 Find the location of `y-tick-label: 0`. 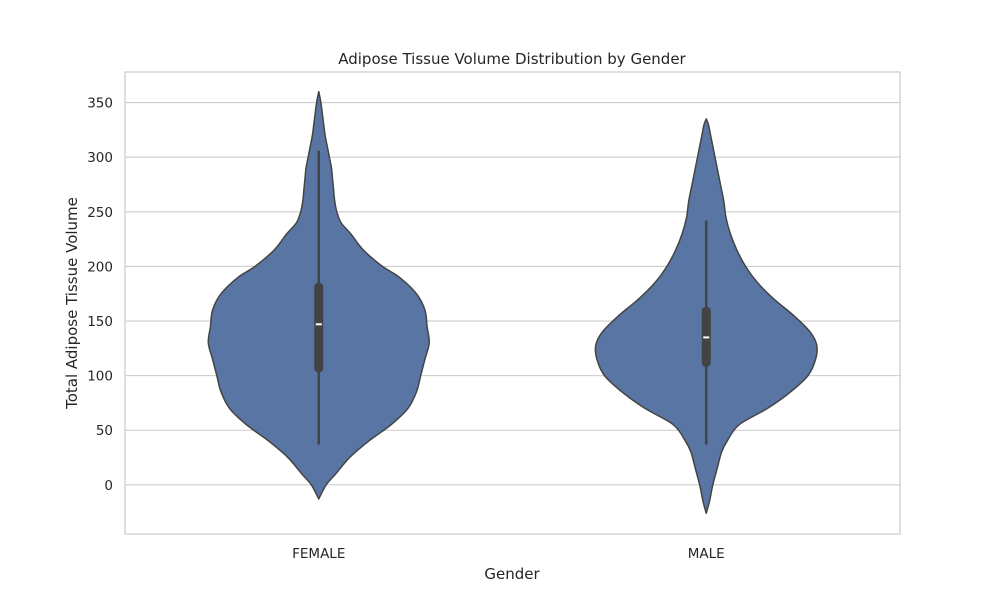

y-tick-label: 0 is located at coordinates (108, 486).